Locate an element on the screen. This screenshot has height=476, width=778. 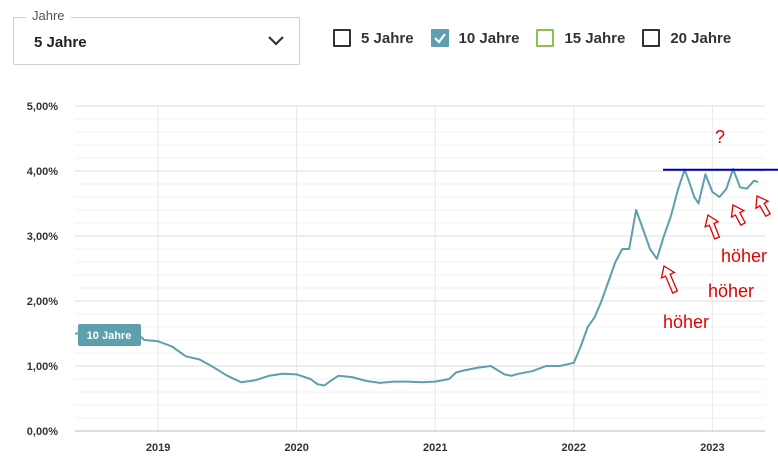
period-checkboxes: 5 Jahre 10 Jahre 15 Jahre 20 Jahre is located at coordinates (540, 38).